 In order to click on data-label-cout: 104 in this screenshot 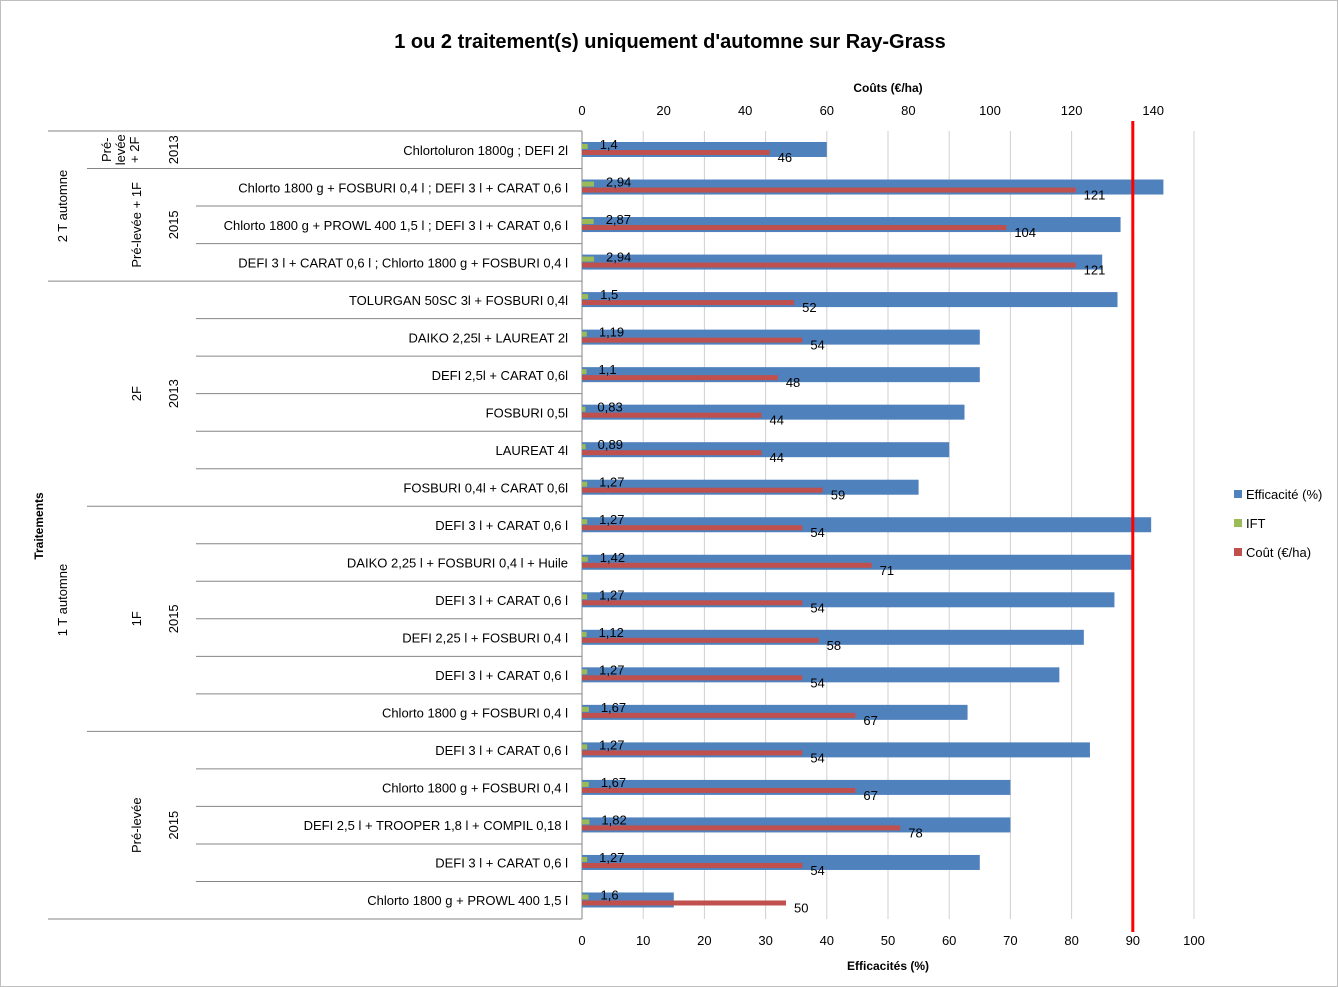, I will do `click(1025, 232)`.